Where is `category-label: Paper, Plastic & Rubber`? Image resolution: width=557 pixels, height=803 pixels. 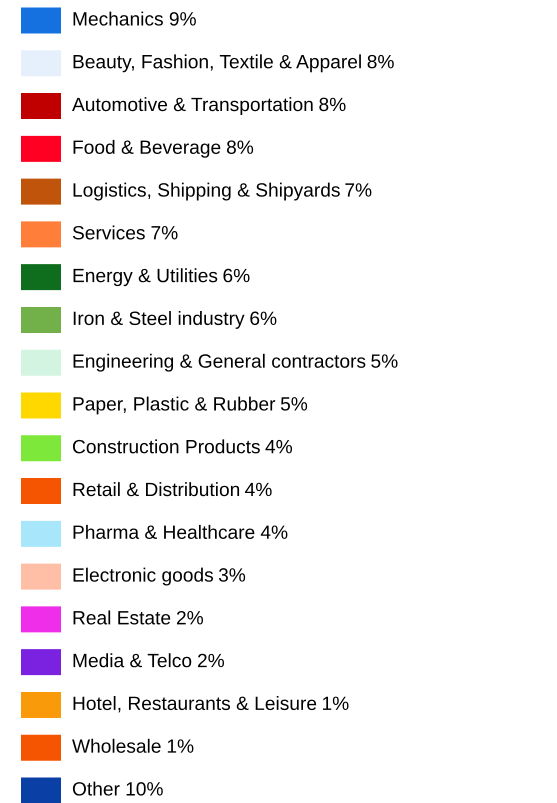 category-label: Paper, Plastic & Rubber is located at coordinates (175, 405).